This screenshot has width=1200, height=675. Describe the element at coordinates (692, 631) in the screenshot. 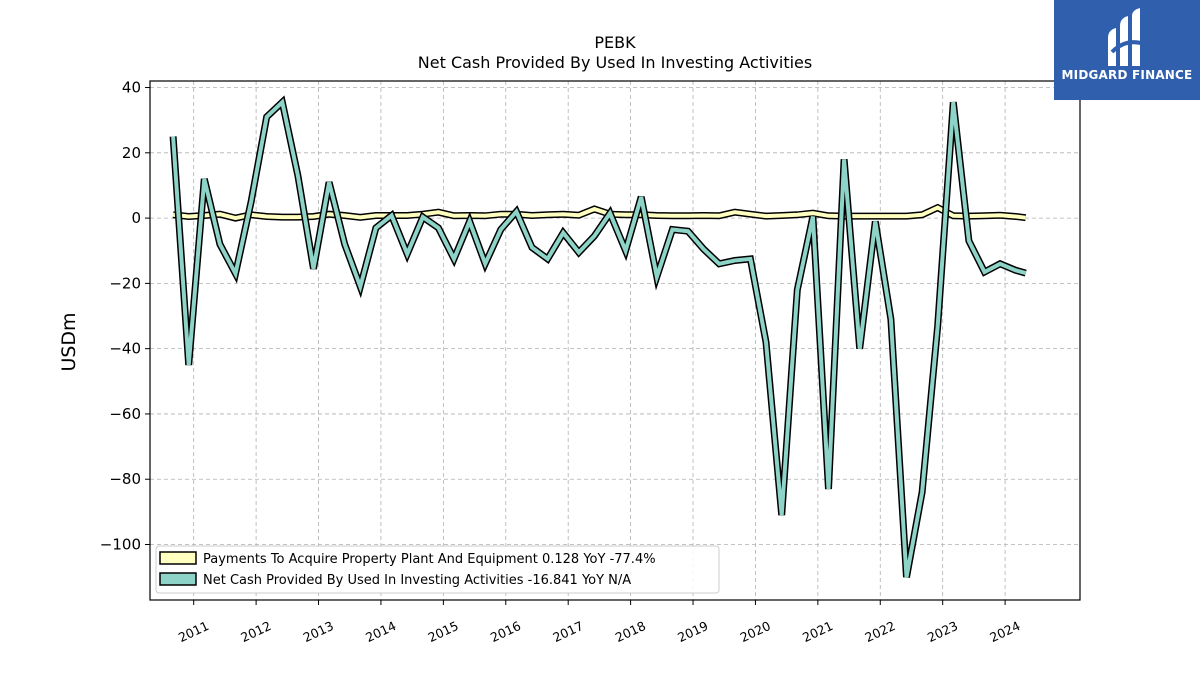

I see `x-tick-label: 2019` at that location.